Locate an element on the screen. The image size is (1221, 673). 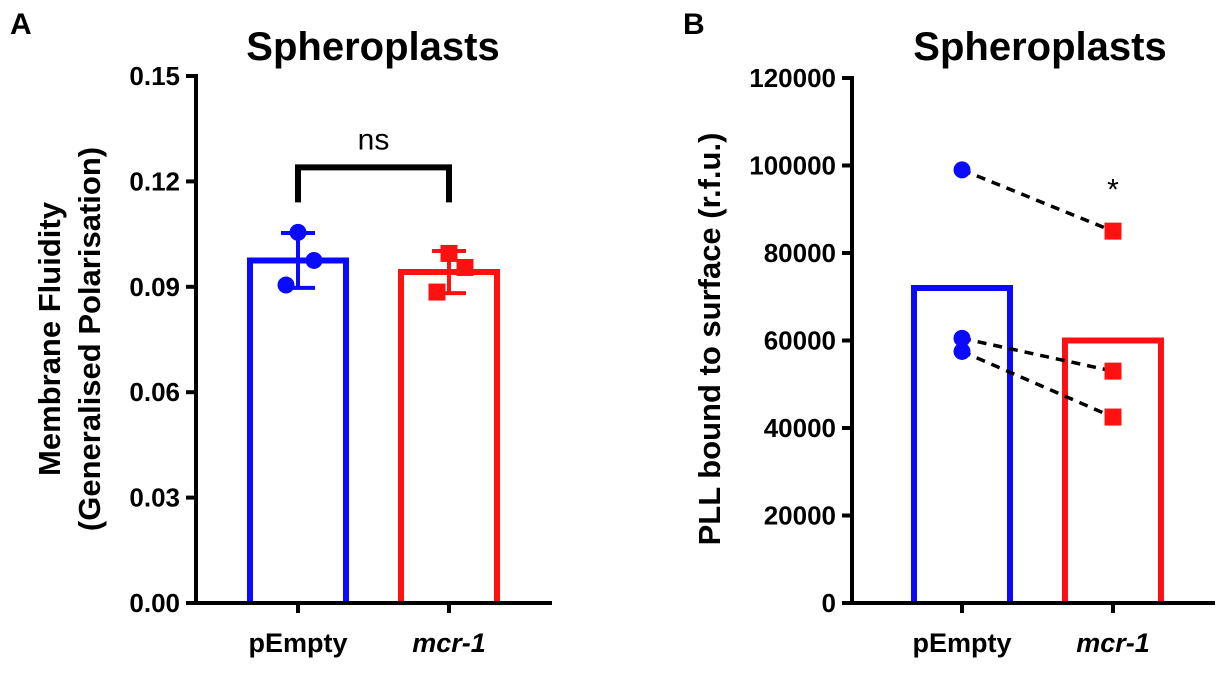
panel-b-letter: B is located at coordinates (694, 24).